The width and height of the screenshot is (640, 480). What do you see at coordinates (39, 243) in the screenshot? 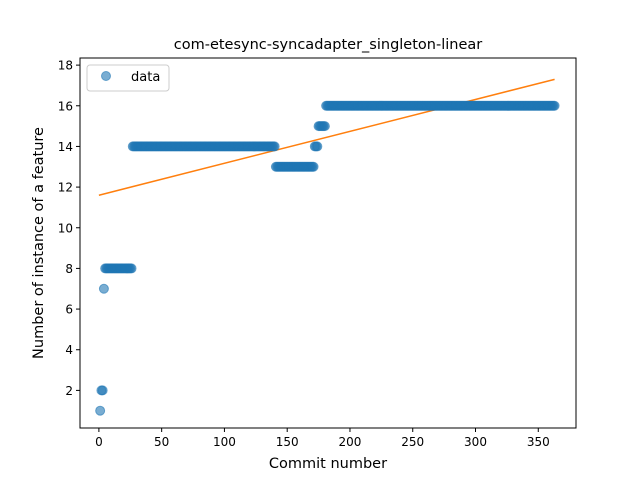
I see `y-axis-label: Number of instance of a feature` at bounding box center [39, 243].